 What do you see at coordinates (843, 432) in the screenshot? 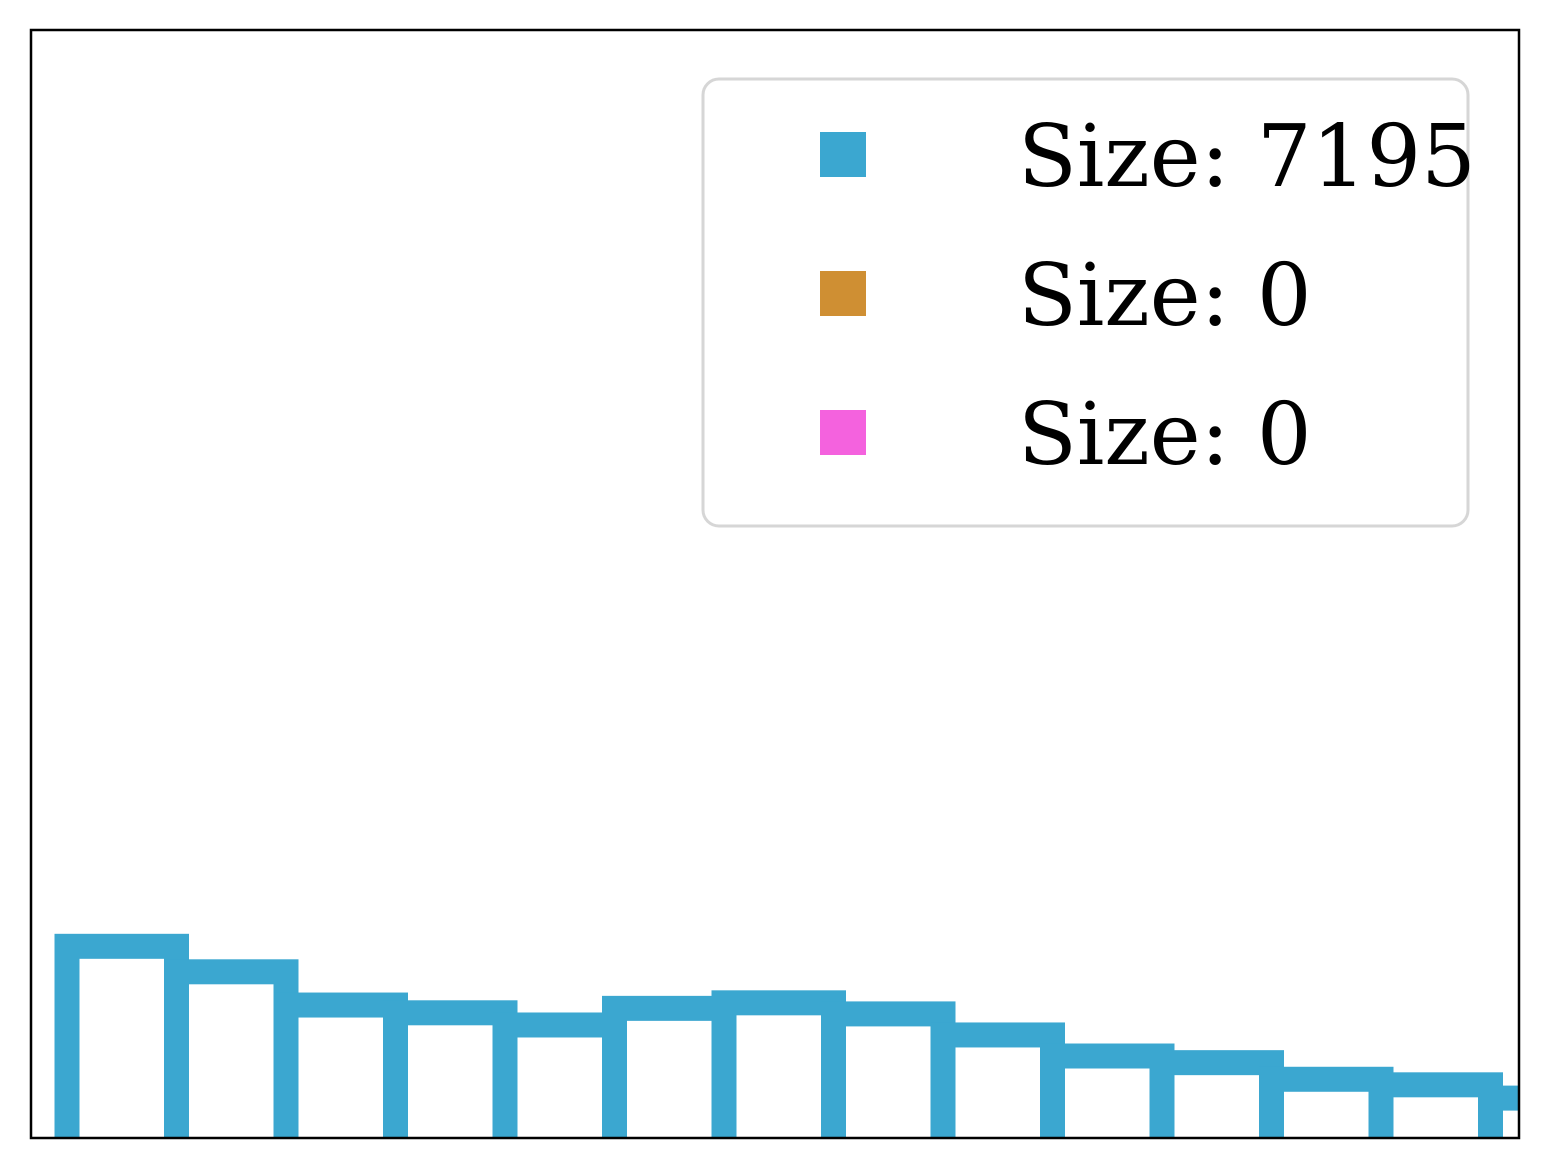
I see `legend-swatch-pink` at bounding box center [843, 432].